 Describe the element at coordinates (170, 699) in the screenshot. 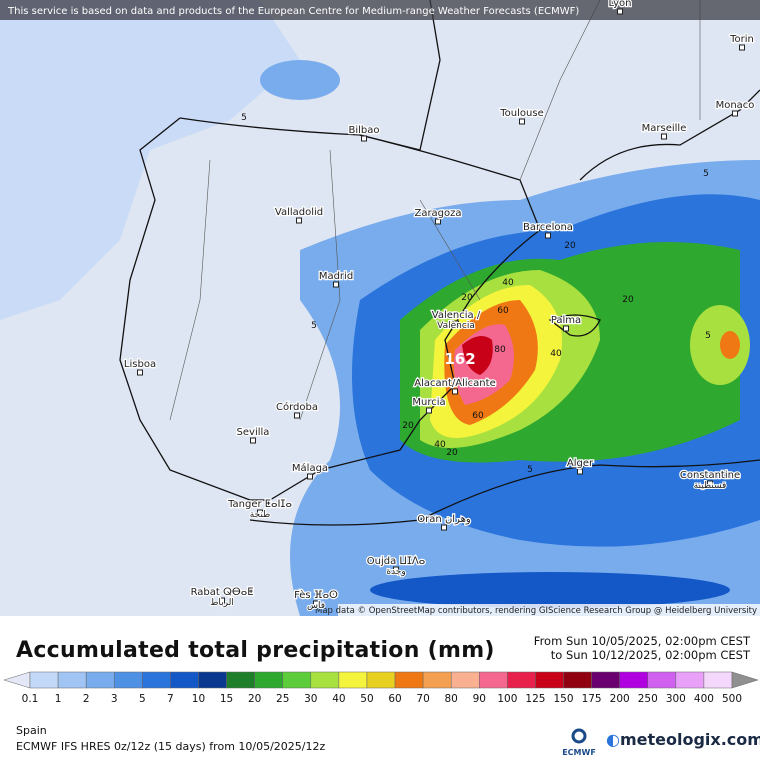

I see `colorbar-label: 7` at that location.